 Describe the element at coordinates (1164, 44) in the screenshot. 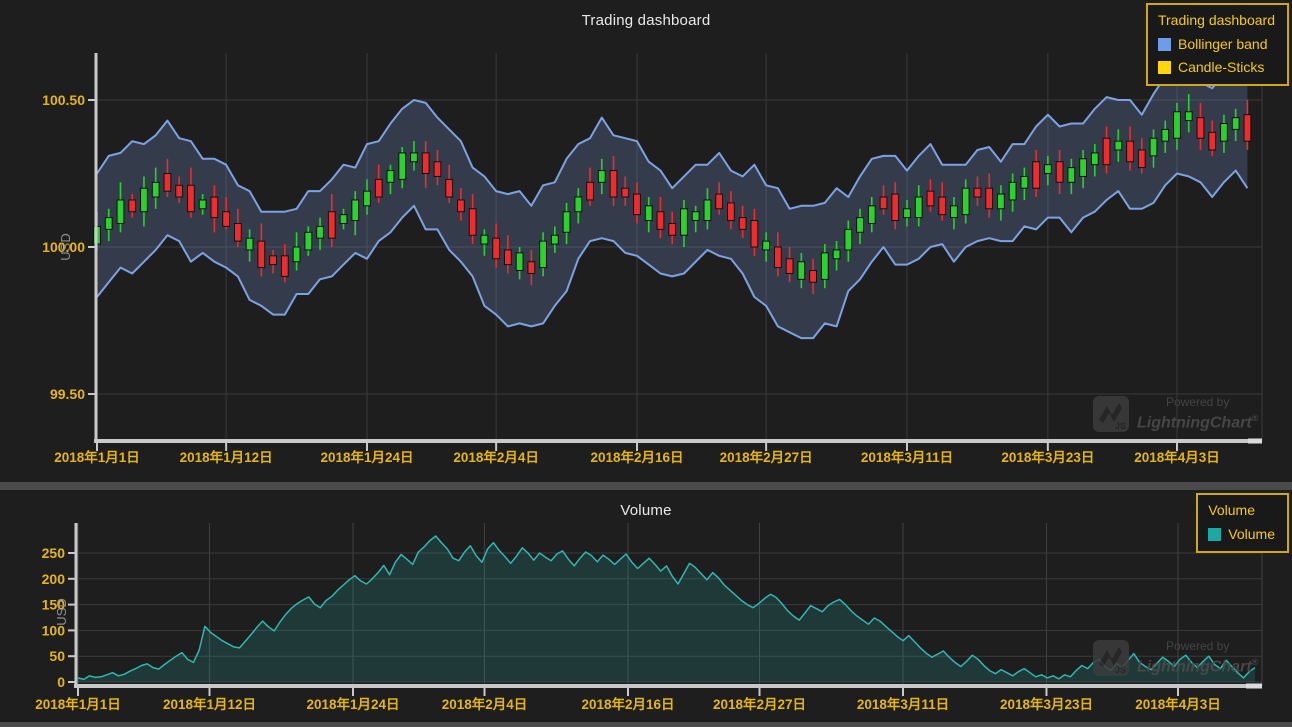

I see `bollinger-band-swatch-icon` at that location.